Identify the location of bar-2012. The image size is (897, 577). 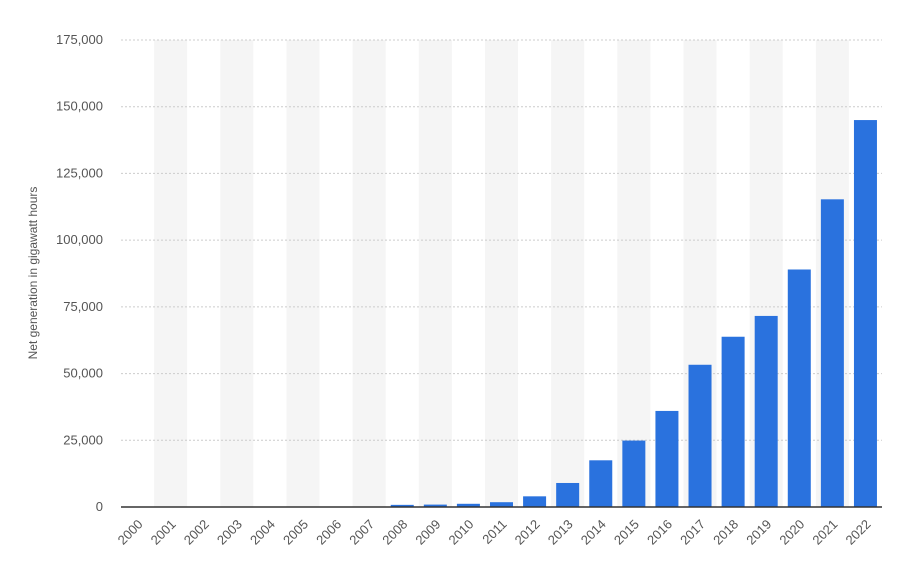
(535, 501).